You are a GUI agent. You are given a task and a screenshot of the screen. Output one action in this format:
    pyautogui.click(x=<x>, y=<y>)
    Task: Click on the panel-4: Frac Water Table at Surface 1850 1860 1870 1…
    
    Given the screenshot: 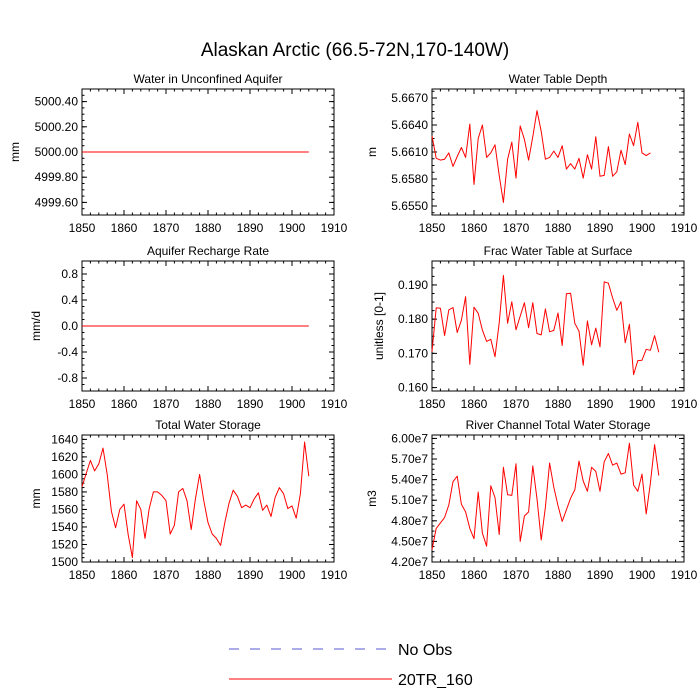 What is the action you would take?
    pyautogui.click(x=535, y=327)
    